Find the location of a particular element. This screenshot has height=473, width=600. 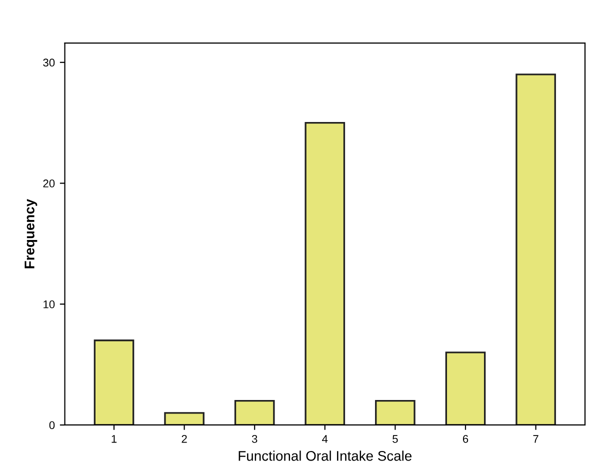

y-tick-label: 10 is located at coordinates (49, 304).